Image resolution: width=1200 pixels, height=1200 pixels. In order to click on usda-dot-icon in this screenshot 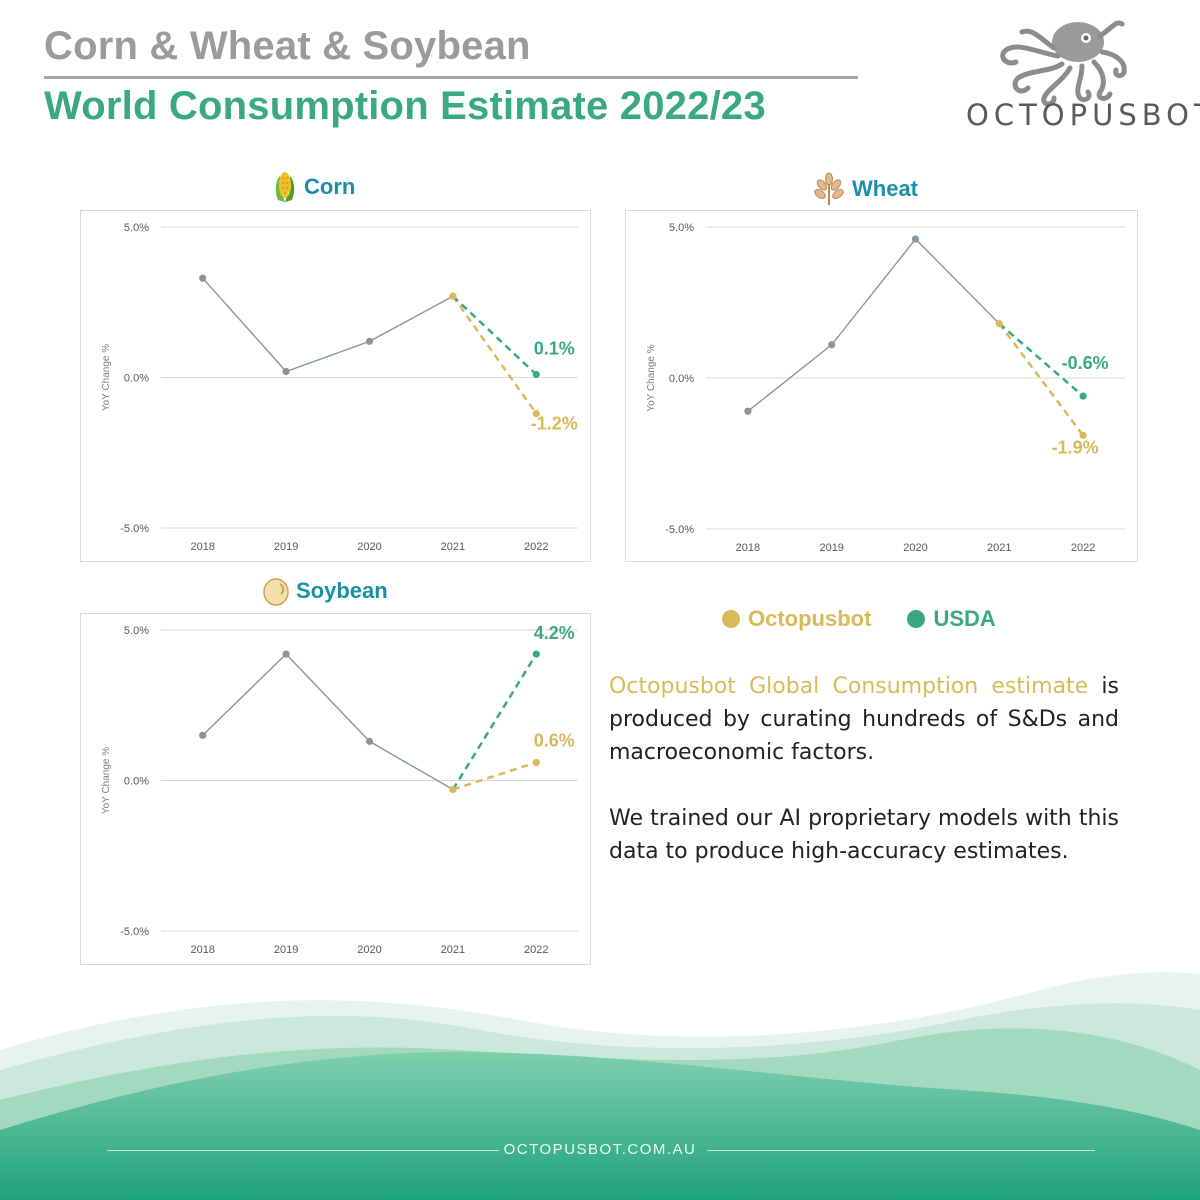, I will do `click(916, 619)`.